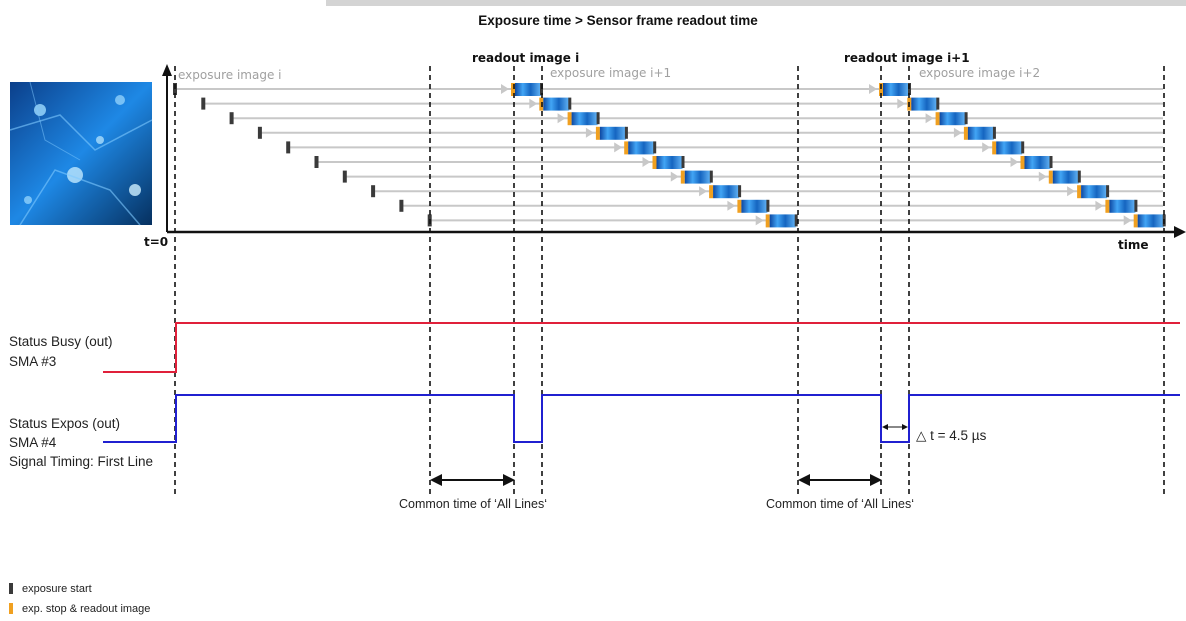  What do you see at coordinates (525, 58) in the screenshot?
I see `label-readout-image-i: readout image i` at bounding box center [525, 58].